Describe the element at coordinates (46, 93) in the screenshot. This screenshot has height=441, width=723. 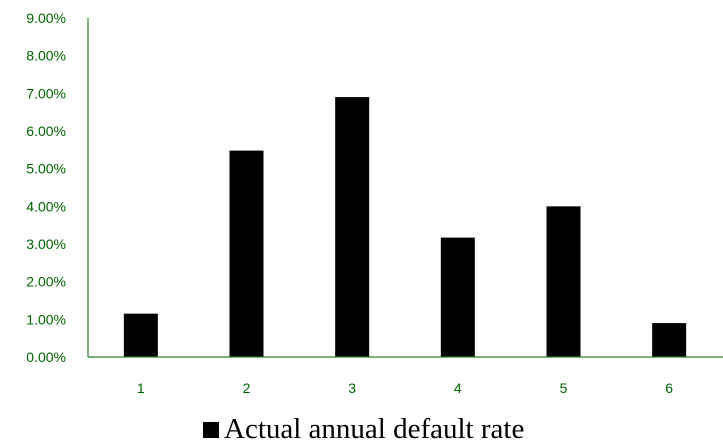
I see `y-tick-label: 7.00%` at that location.